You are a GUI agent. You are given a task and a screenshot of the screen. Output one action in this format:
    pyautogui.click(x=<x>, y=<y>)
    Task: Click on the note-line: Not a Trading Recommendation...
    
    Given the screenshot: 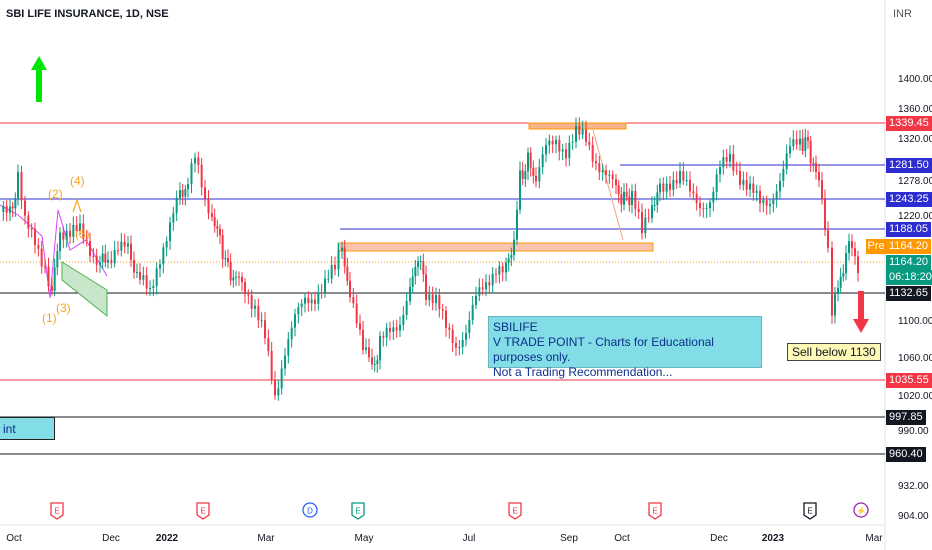 What is the action you would take?
    pyautogui.click(x=625, y=372)
    